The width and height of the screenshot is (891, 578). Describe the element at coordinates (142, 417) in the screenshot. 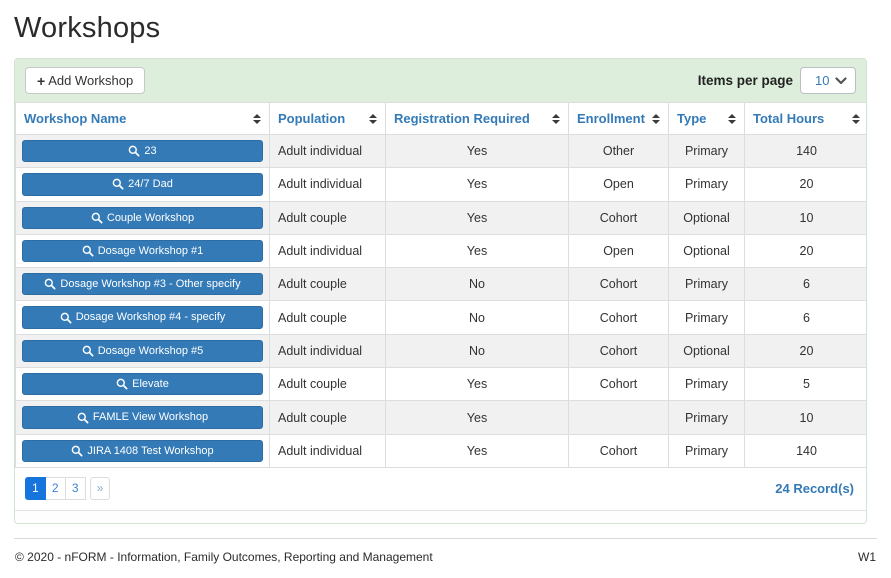

I see `workshop-detail-button: FAMLE View Workshop` at that location.